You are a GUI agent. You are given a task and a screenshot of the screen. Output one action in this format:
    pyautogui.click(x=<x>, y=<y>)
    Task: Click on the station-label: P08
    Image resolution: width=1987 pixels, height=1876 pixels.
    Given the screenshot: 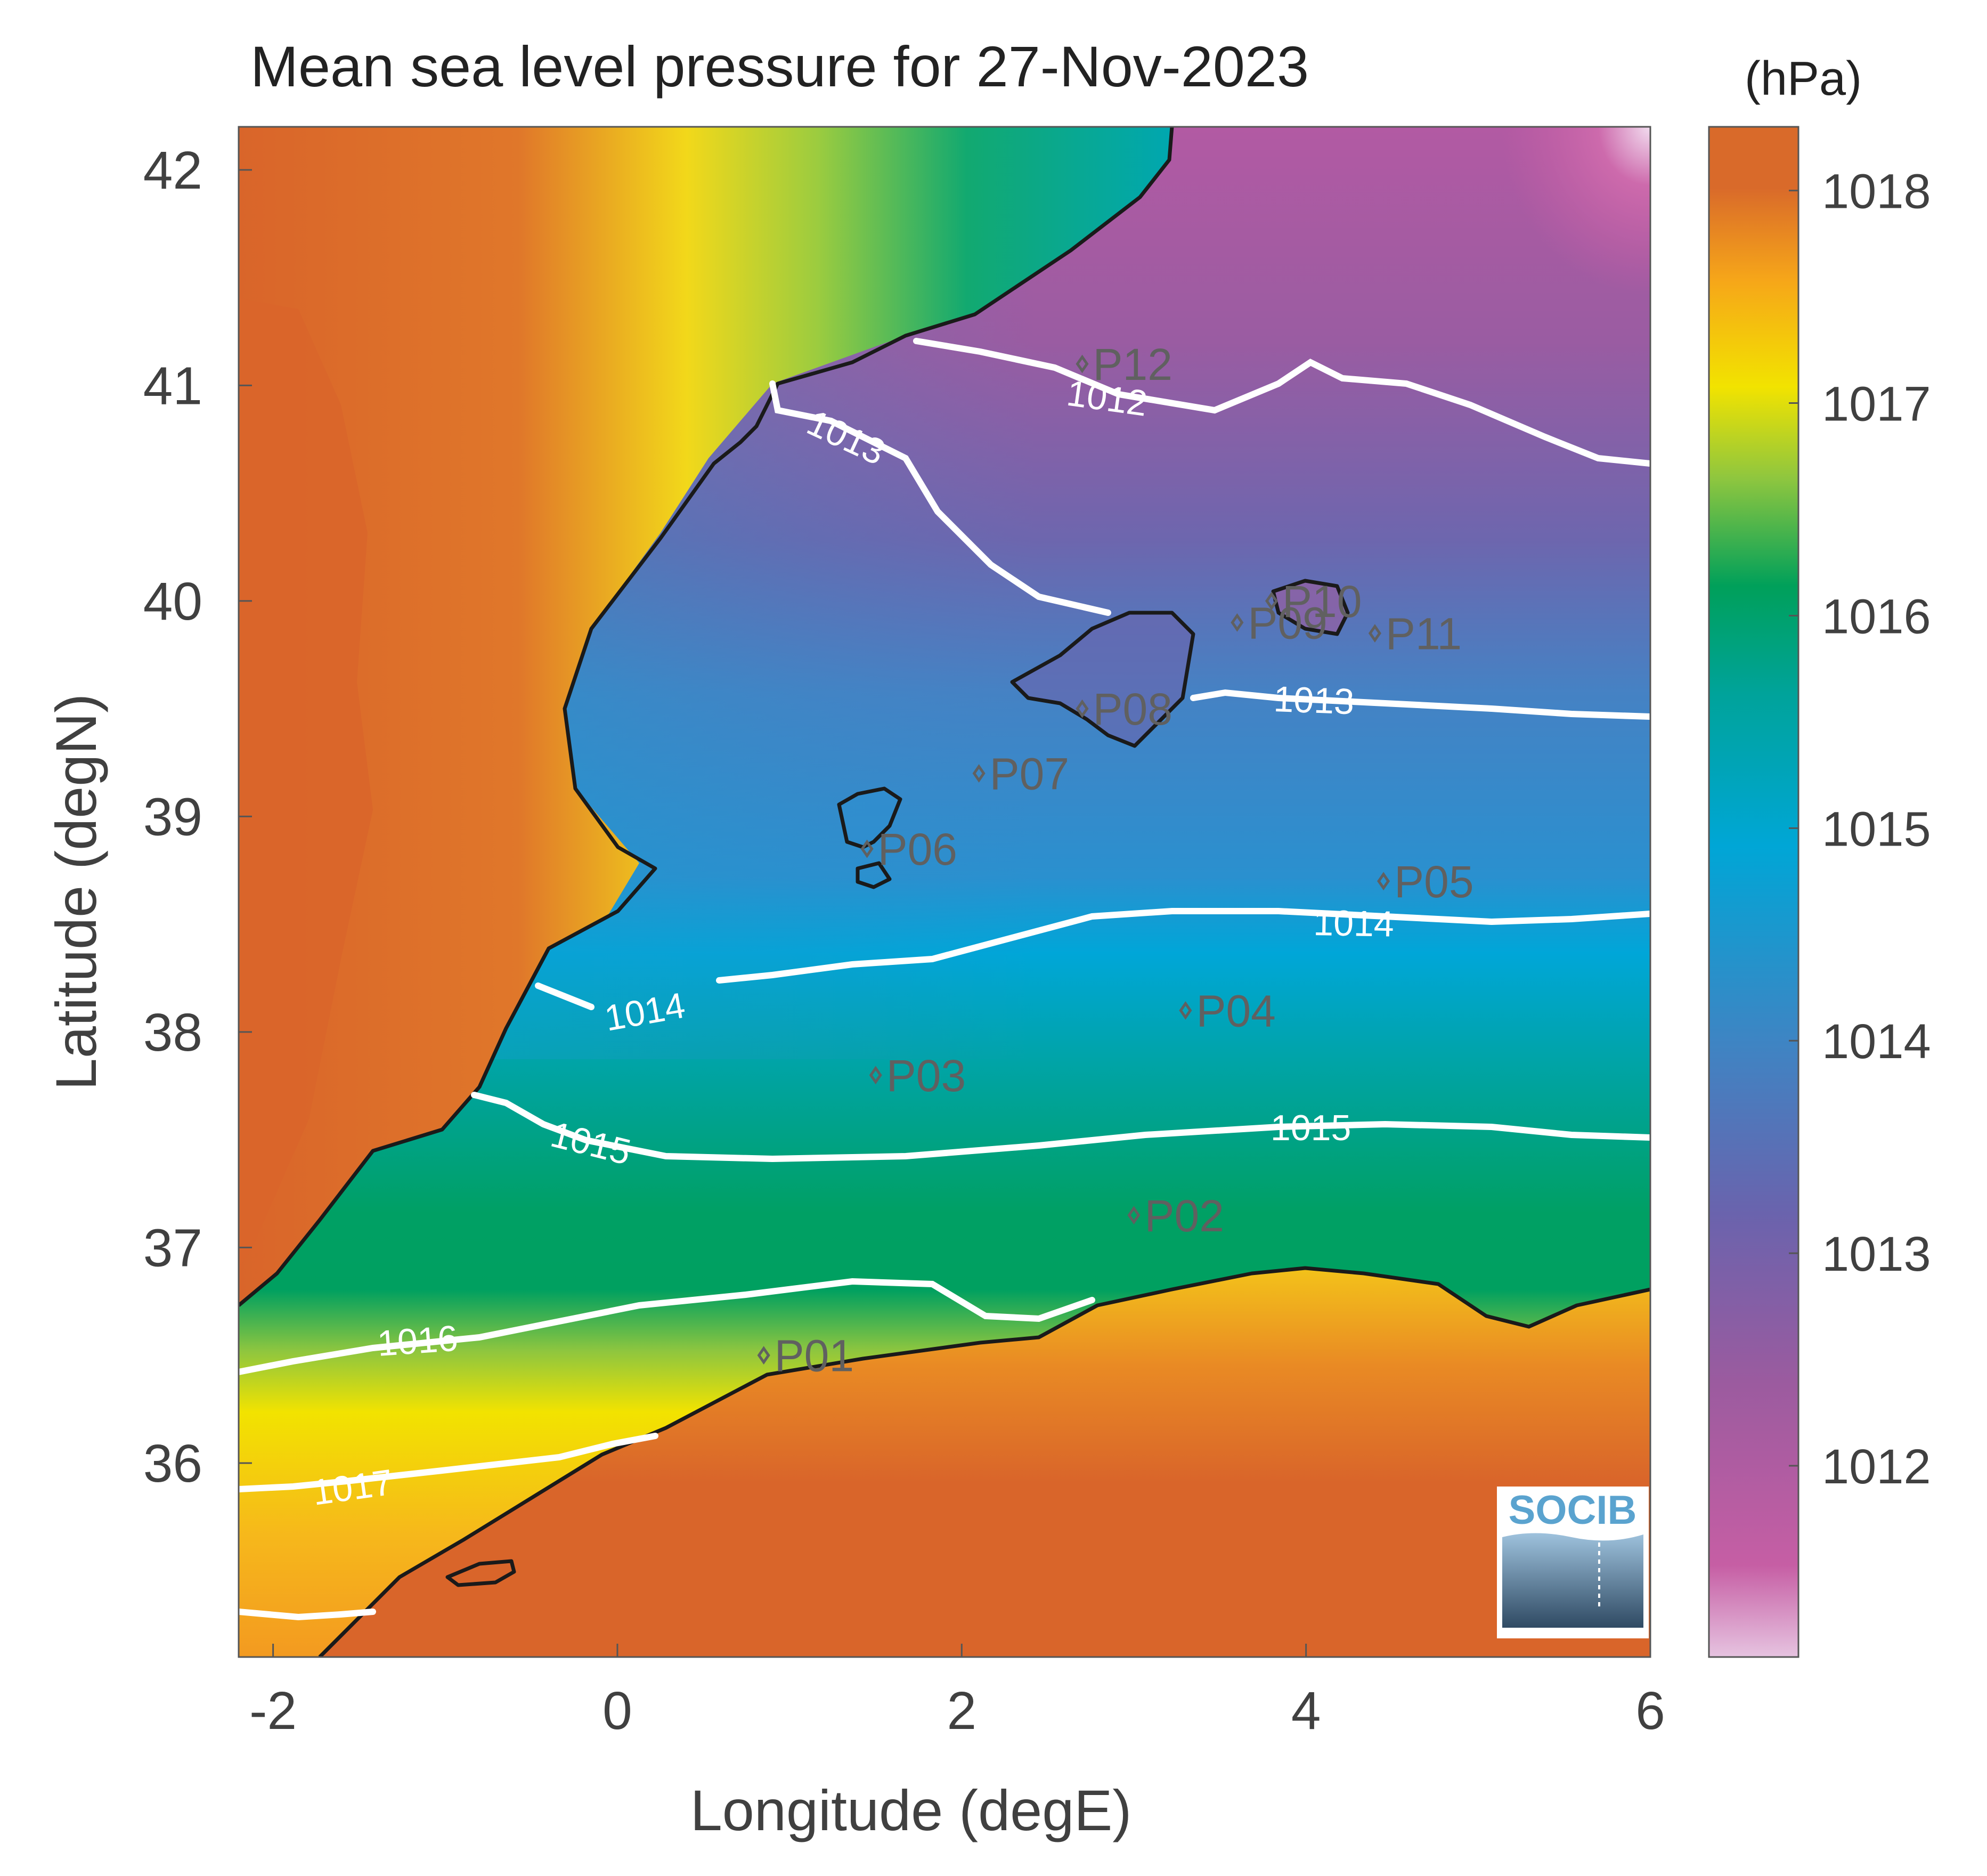 What is the action you would take?
    pyautogui.click(x=1132, y=709)
    